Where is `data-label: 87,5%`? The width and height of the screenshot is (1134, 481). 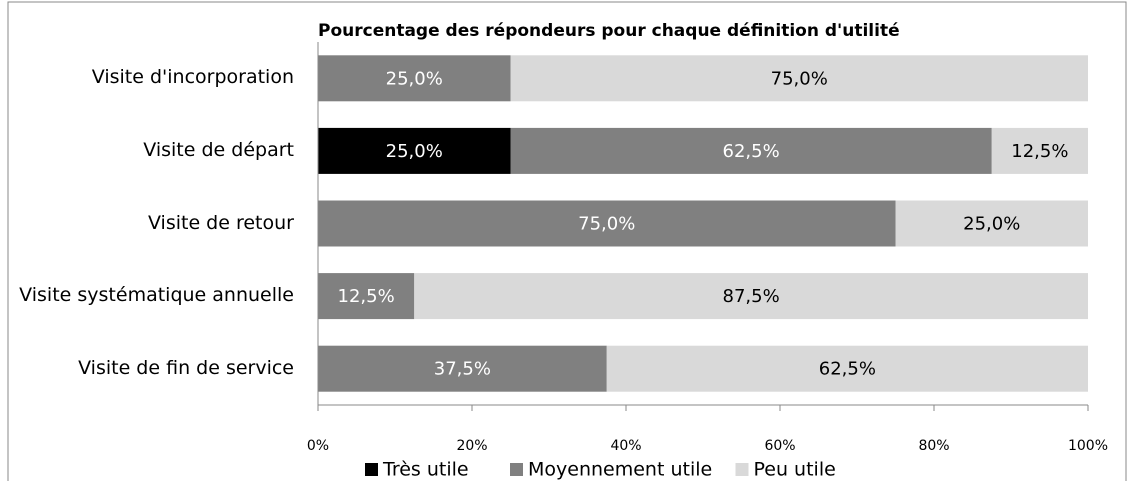 data-label: 87,5% is located at coordinates (751, 296).